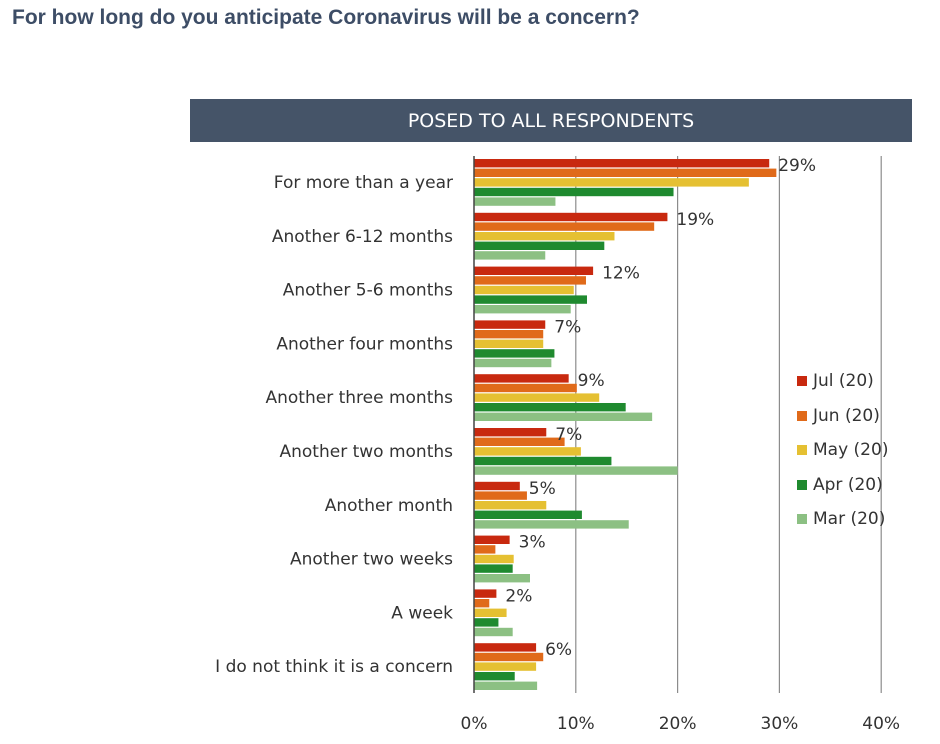 The image size is (940, 744). What do you see at coordinates (621, 274) in the screenshot?
I see `data-label: 12%` at bounding box center [621, 274].